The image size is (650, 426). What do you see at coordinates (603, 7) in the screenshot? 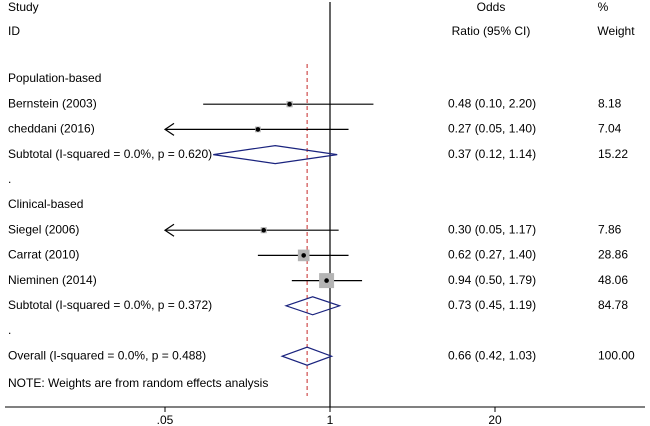
I see `header-weight: %` at bounding box center [603, 7].